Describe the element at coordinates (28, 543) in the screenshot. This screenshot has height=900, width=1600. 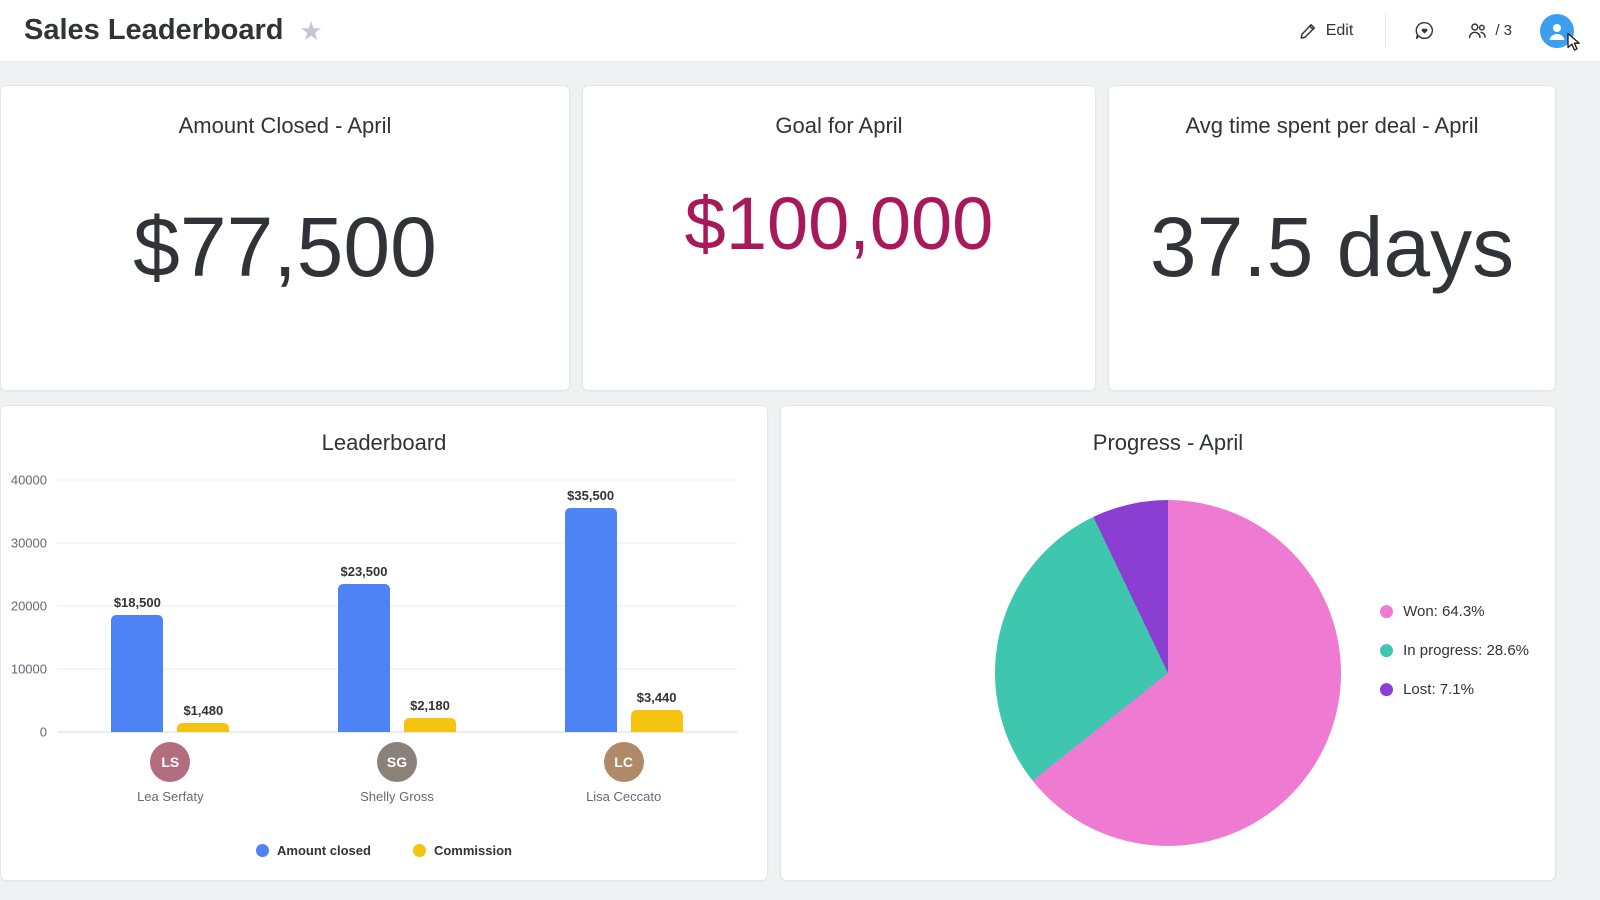
I see `y-tick-label: 30000` at that location.